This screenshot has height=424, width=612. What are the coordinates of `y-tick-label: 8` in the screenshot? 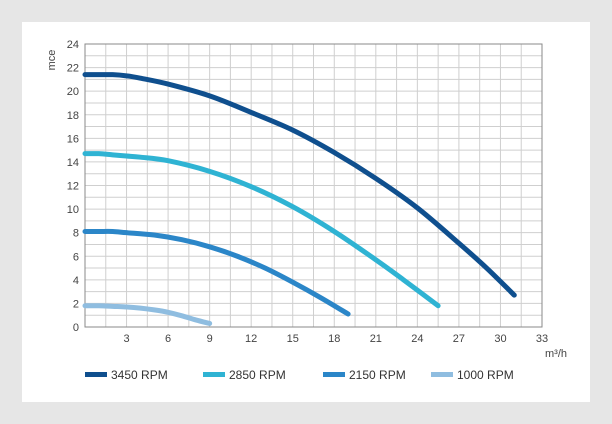 It's located at (76, 234).